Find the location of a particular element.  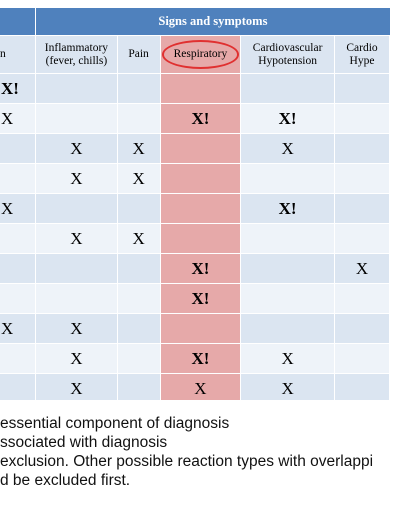

header-skin: kin is located at coordinates (18, 54).